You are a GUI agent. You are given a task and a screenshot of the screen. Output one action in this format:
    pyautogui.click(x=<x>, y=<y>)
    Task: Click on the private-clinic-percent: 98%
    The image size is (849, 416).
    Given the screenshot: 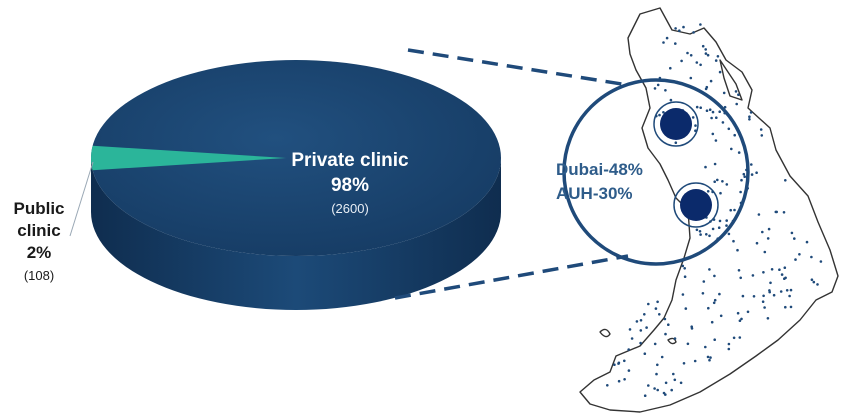 What is the action you would take?
    pyautogui.click(x=350, y=185)
    